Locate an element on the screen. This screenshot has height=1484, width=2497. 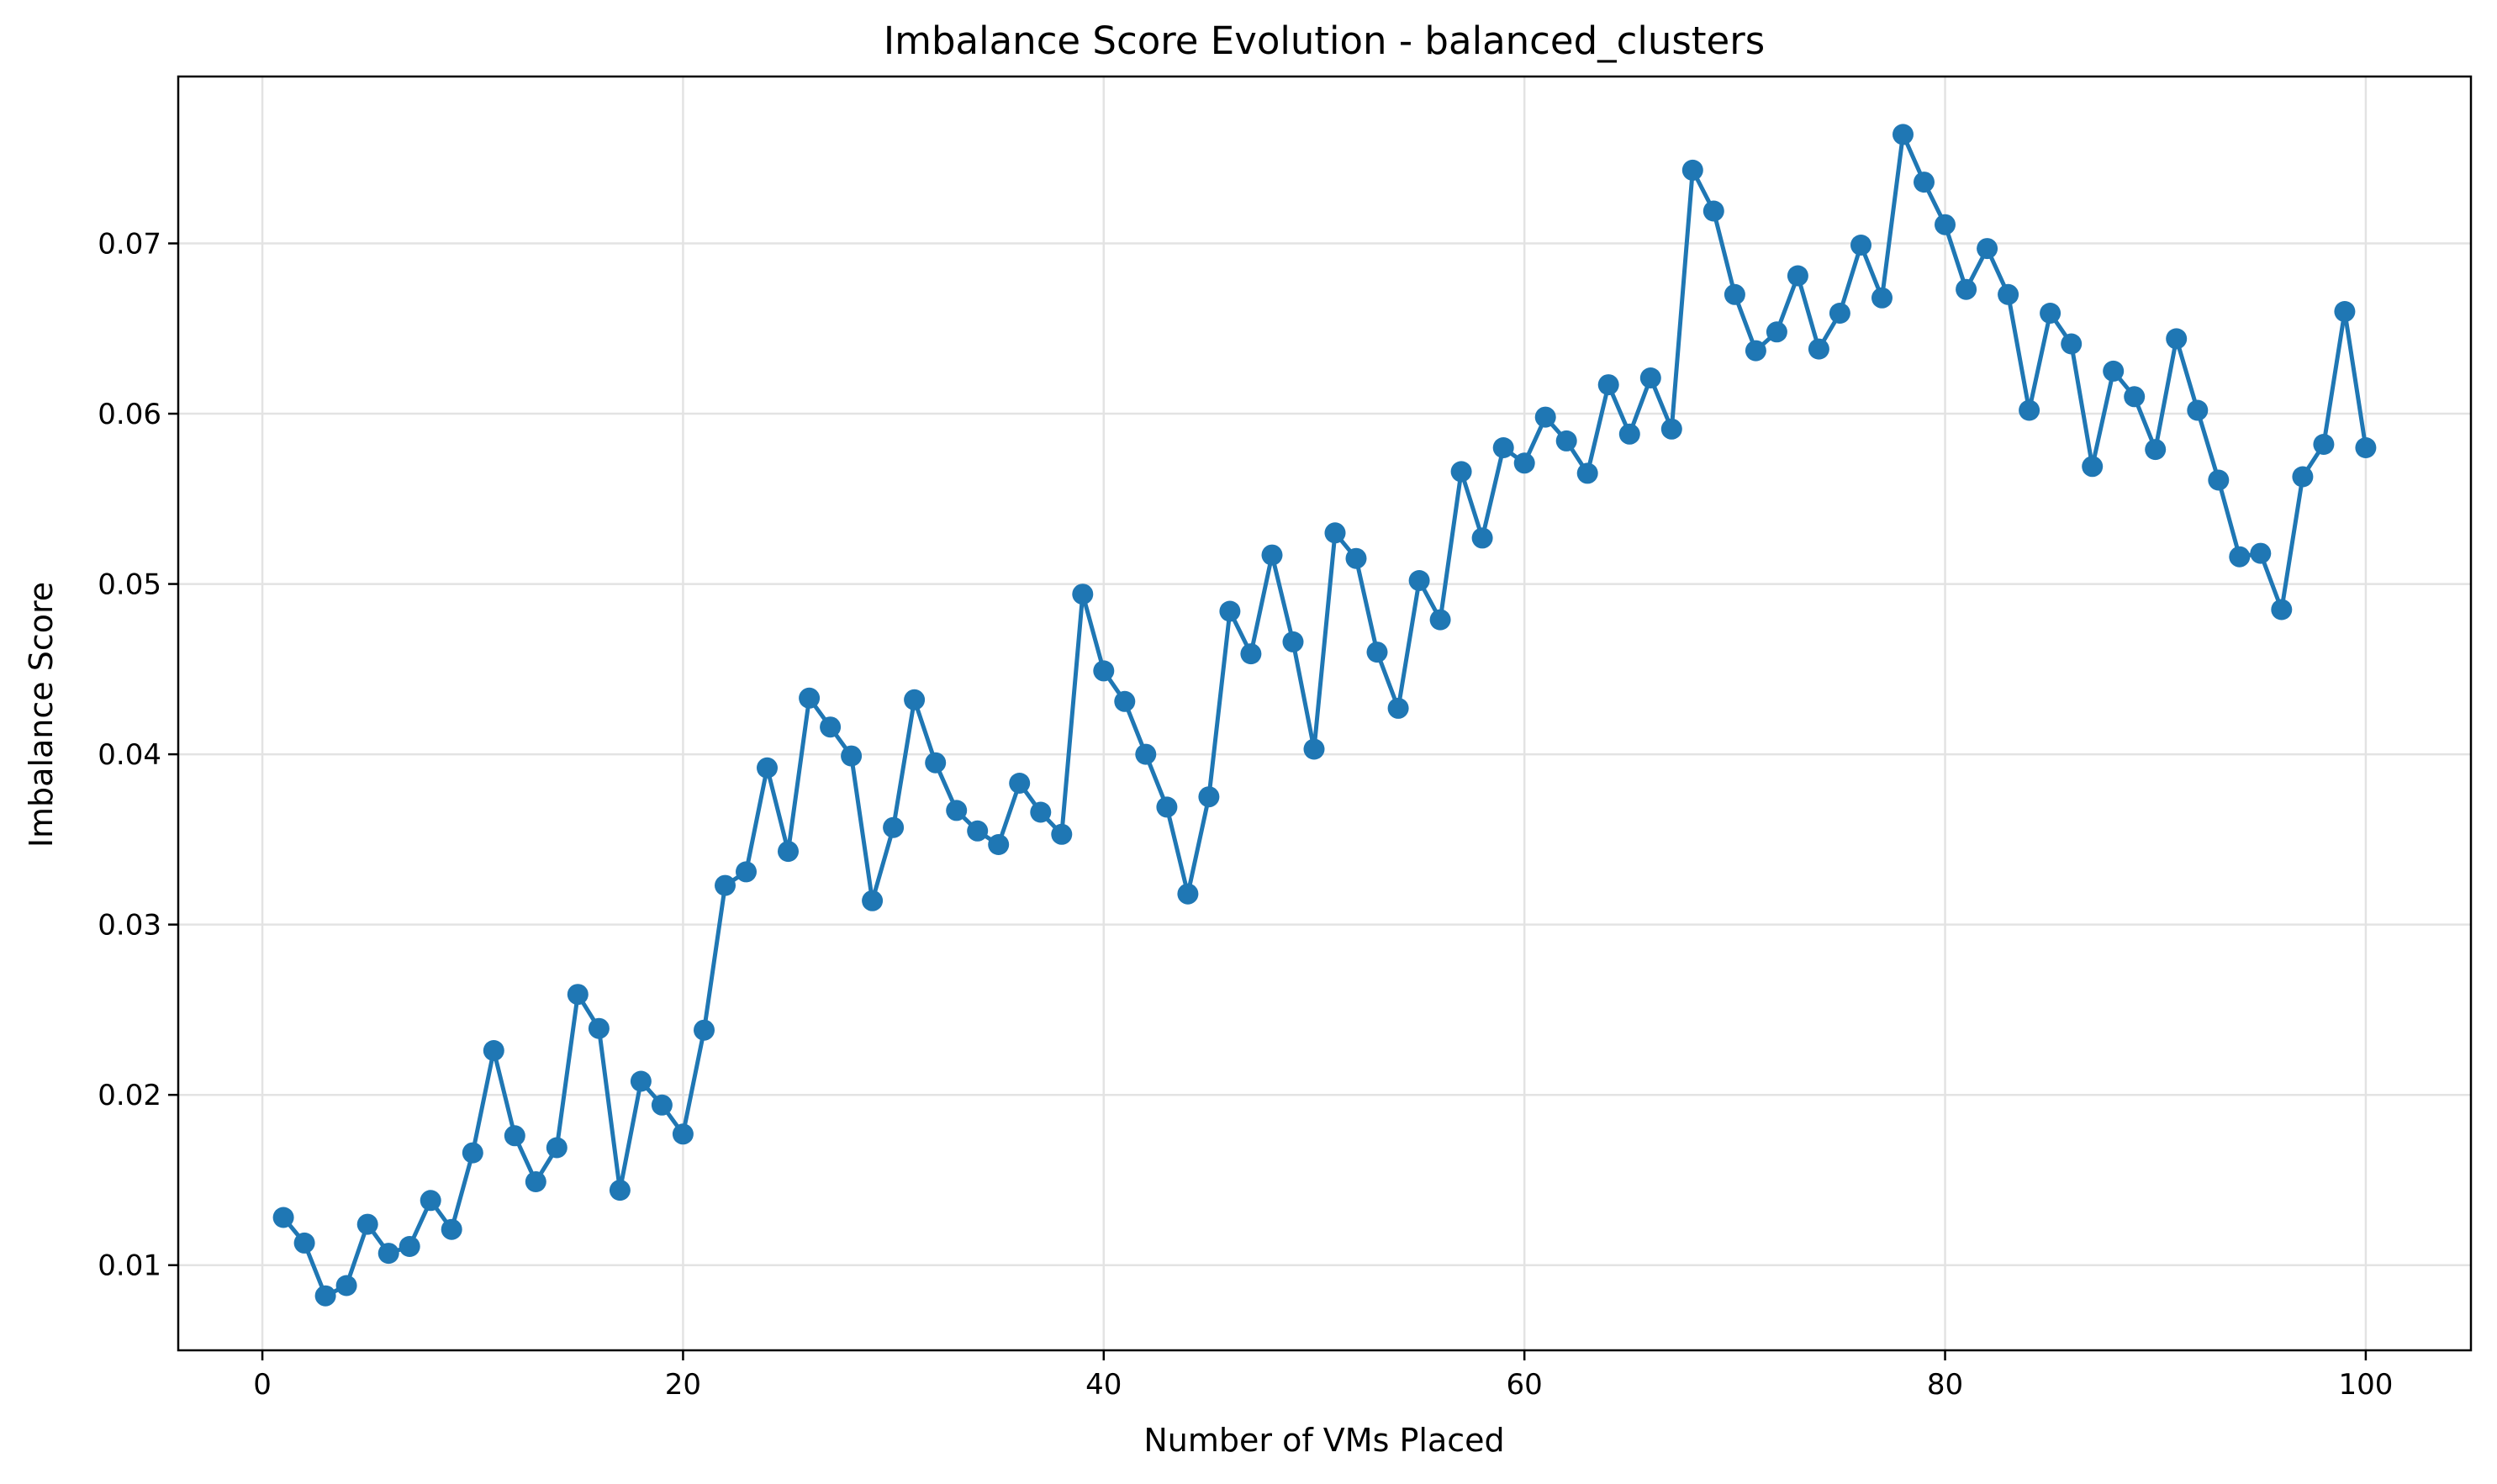
x-tick-label: 80 is located at coordinates (1945, 1385).